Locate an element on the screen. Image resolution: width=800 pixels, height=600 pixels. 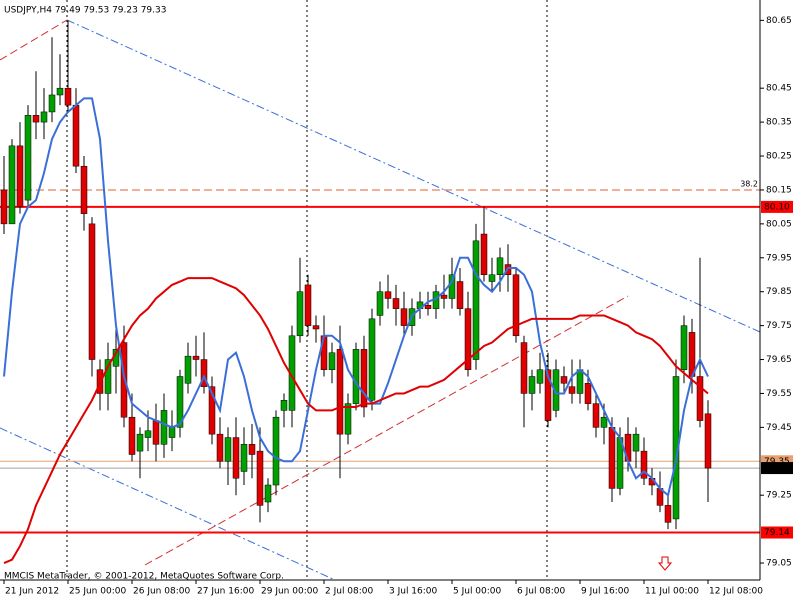
y-tick-label: 79.25 is located at coordinates (779, 496).